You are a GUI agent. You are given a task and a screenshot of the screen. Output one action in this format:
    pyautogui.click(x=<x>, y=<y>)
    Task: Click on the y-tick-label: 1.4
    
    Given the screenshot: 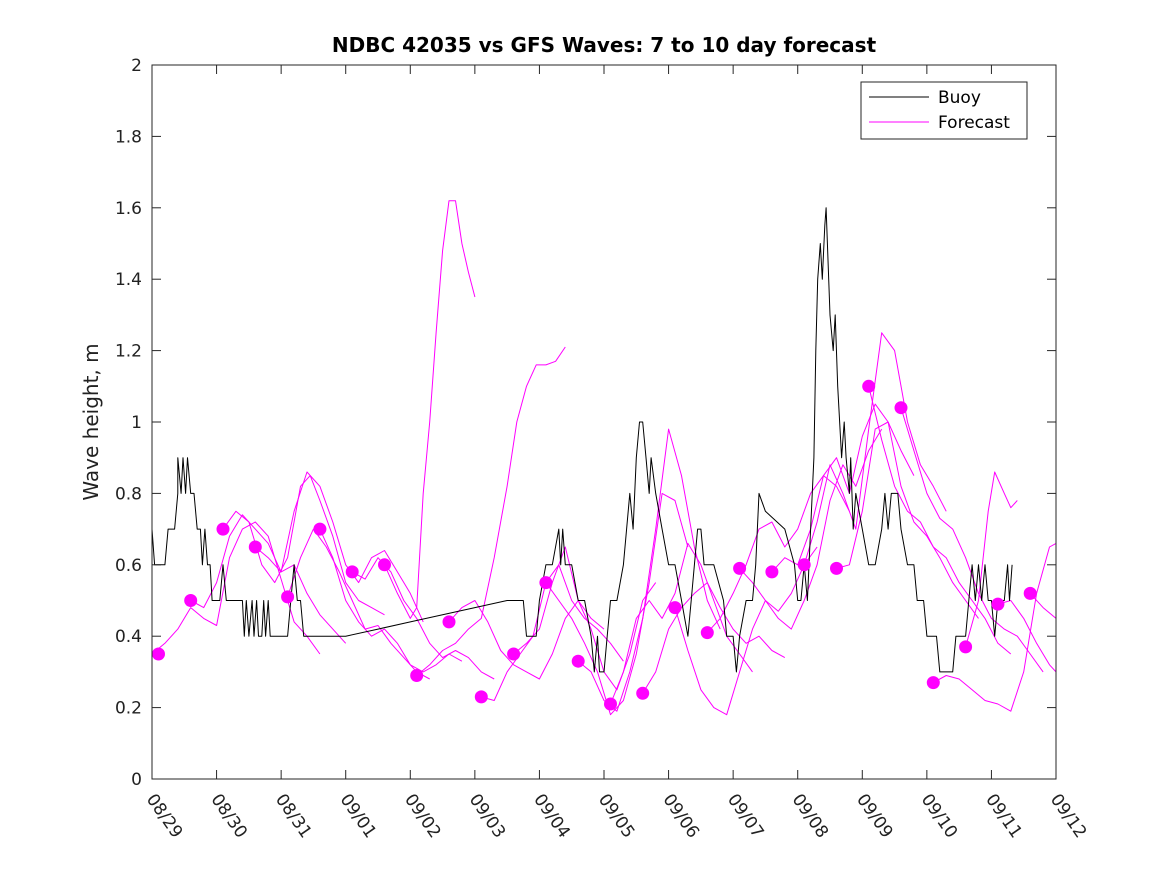 What is the action you would take?
    pyautogui.click(x=128, y=280)
    